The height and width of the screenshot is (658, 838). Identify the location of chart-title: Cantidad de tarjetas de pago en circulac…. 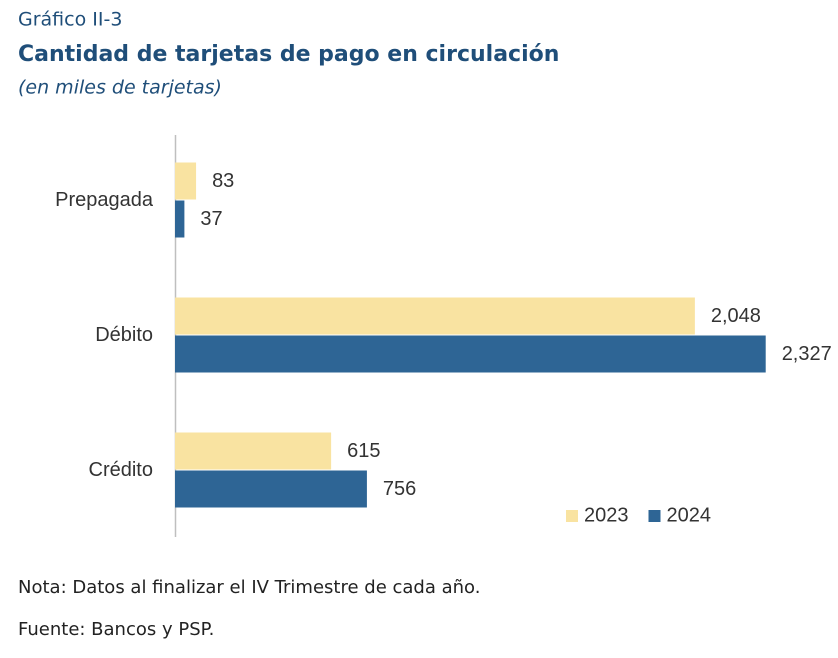
(288, 54).